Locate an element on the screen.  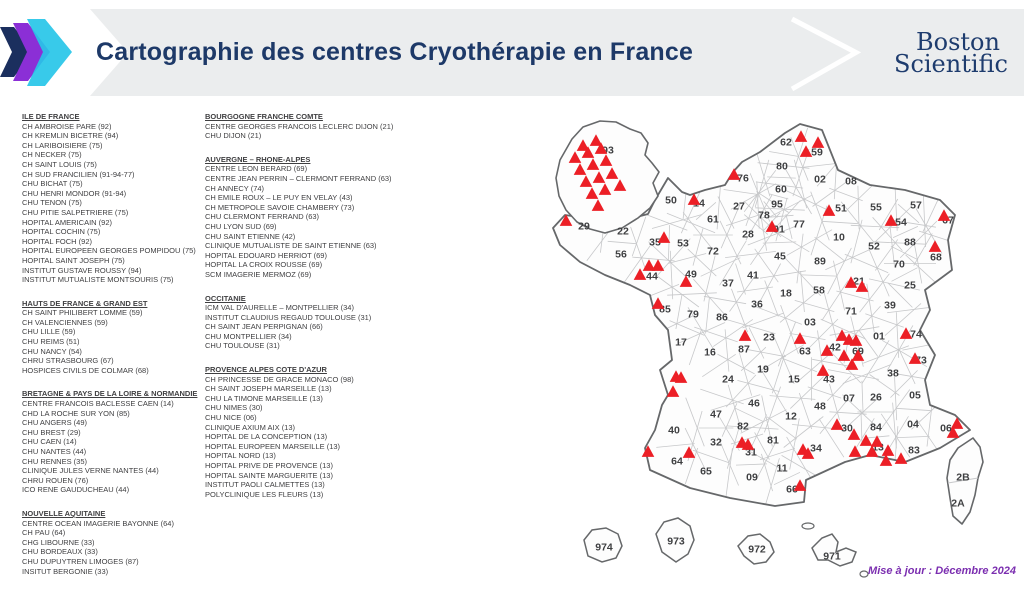
department-label-30: 30 is located at coordinates (847, 429).